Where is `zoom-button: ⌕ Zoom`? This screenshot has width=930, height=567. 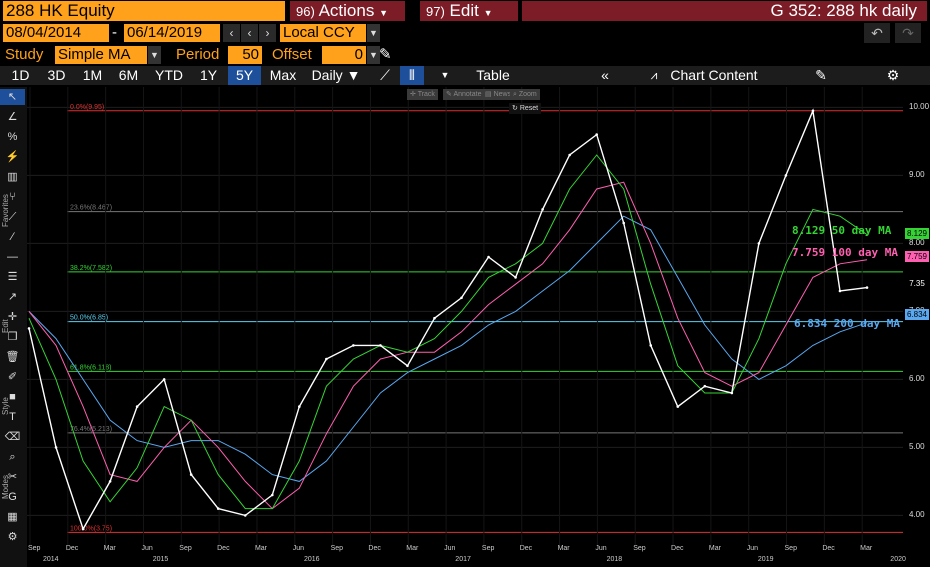 zoom-button: ⌕ Zoom is located at coordinates (525, 94).